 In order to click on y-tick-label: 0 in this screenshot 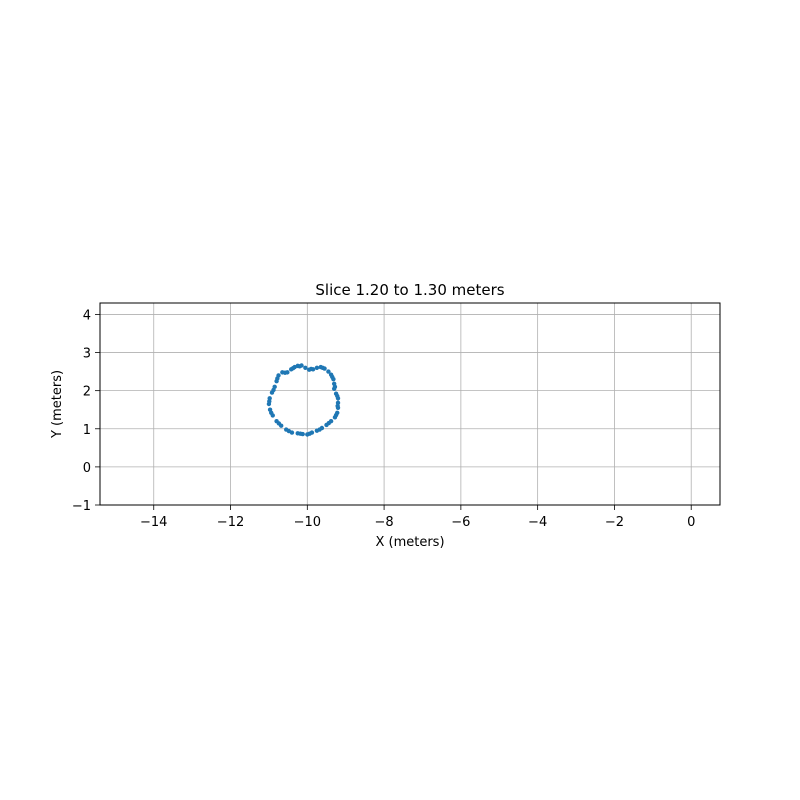, I will do `click(87, 468)`.